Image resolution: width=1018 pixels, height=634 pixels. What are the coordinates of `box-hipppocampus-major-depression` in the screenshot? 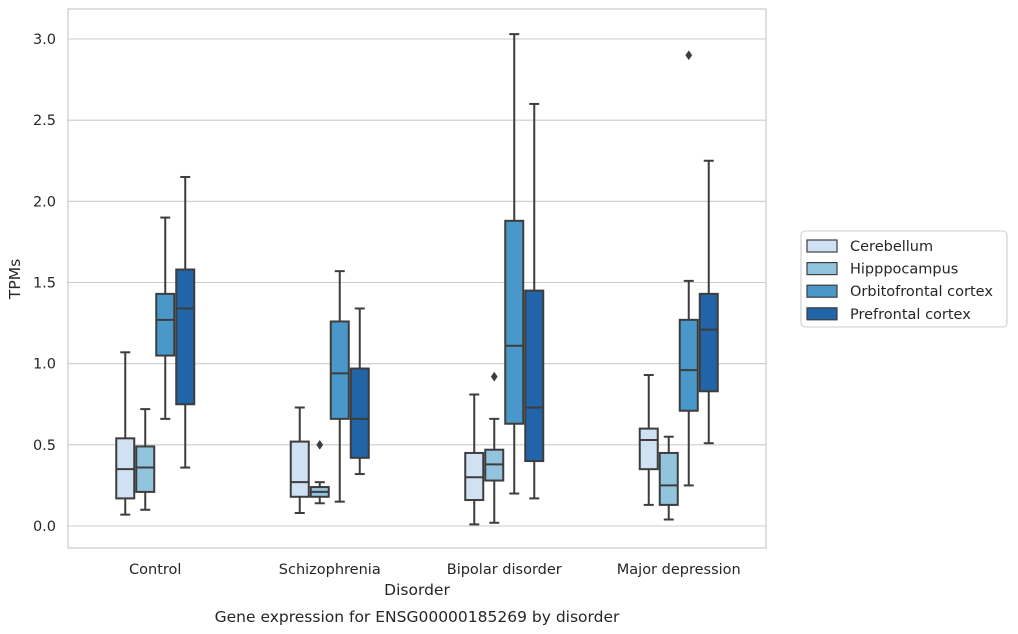 It's located at (668, 478).